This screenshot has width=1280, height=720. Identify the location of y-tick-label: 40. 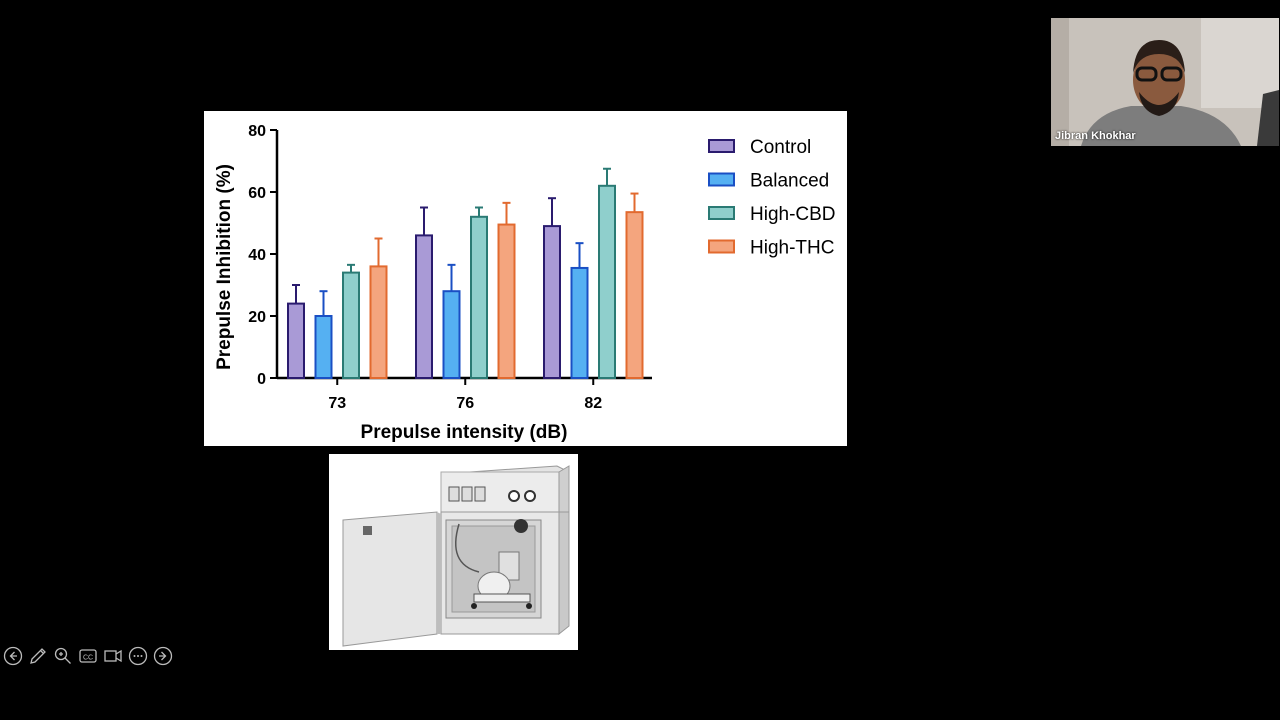
(257, 255).